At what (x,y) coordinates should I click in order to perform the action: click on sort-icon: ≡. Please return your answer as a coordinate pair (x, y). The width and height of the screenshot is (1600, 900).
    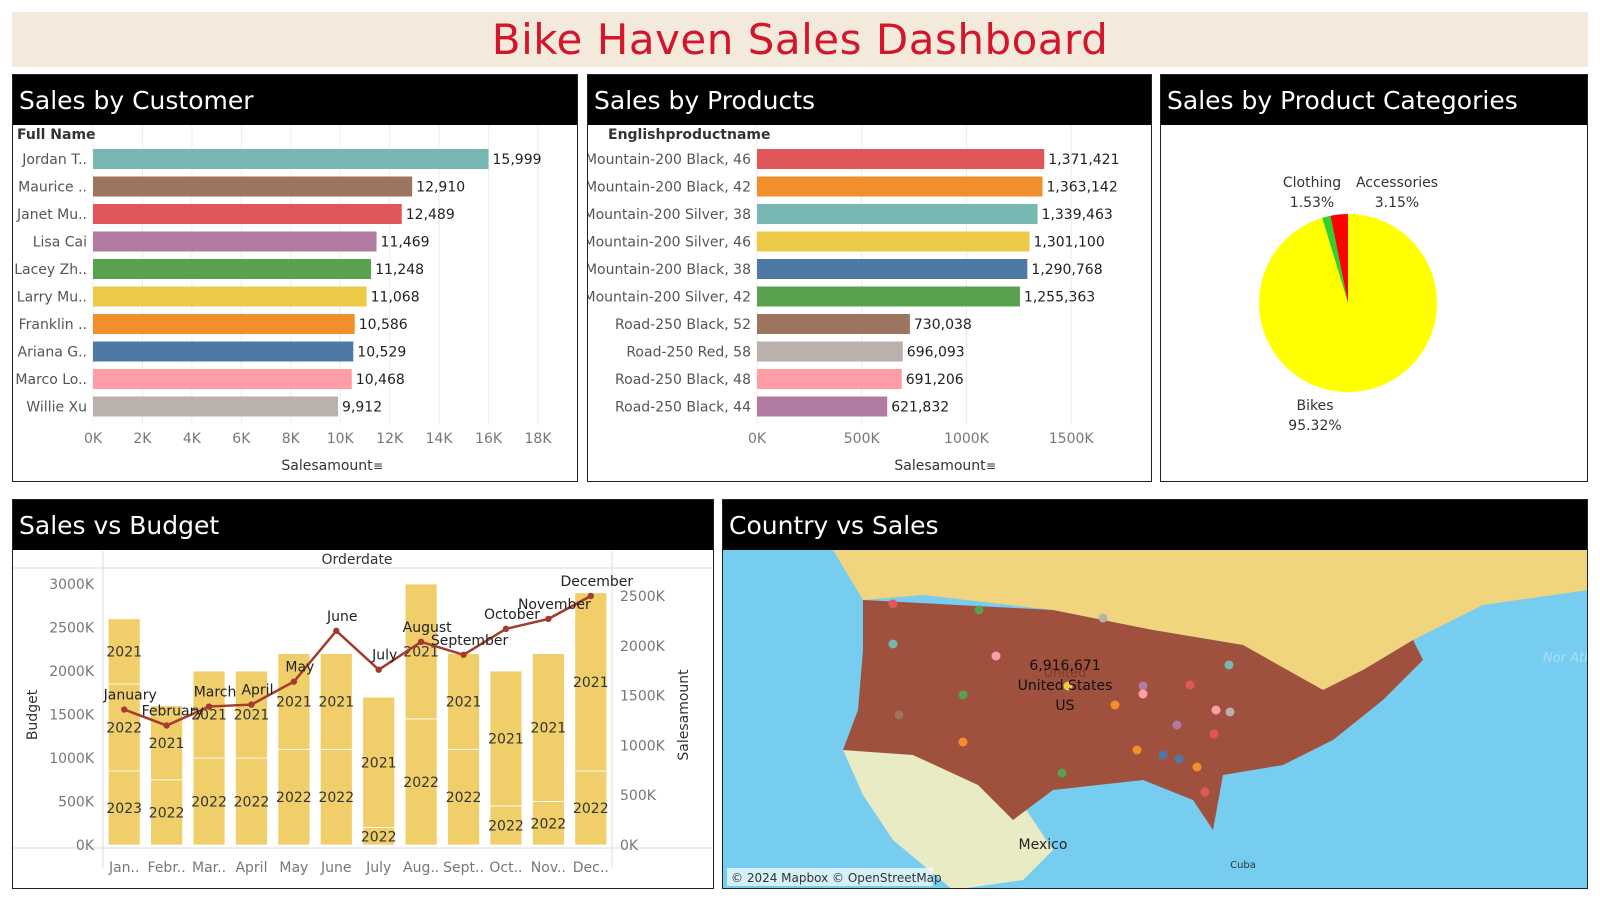
    Looking at the image, I should click on (991, 466).